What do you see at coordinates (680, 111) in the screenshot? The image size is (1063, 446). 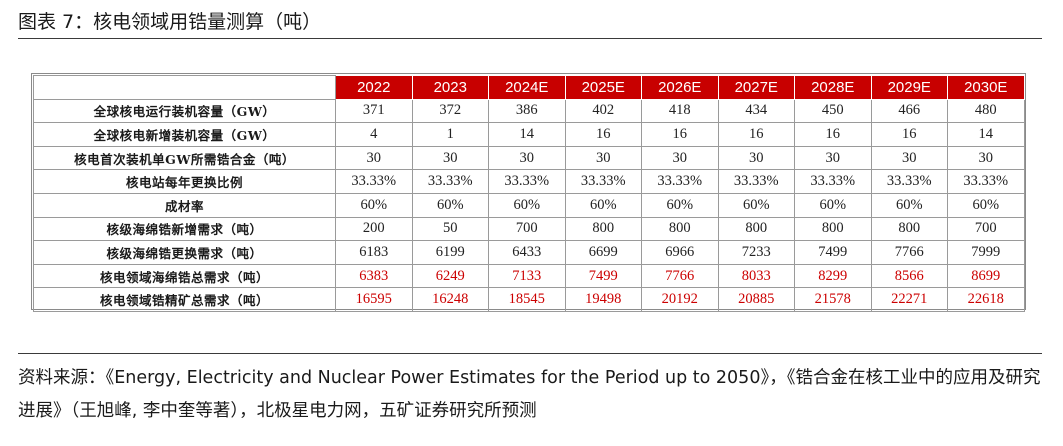 I see `table-cell: 418` at bounding box center [680, 111].